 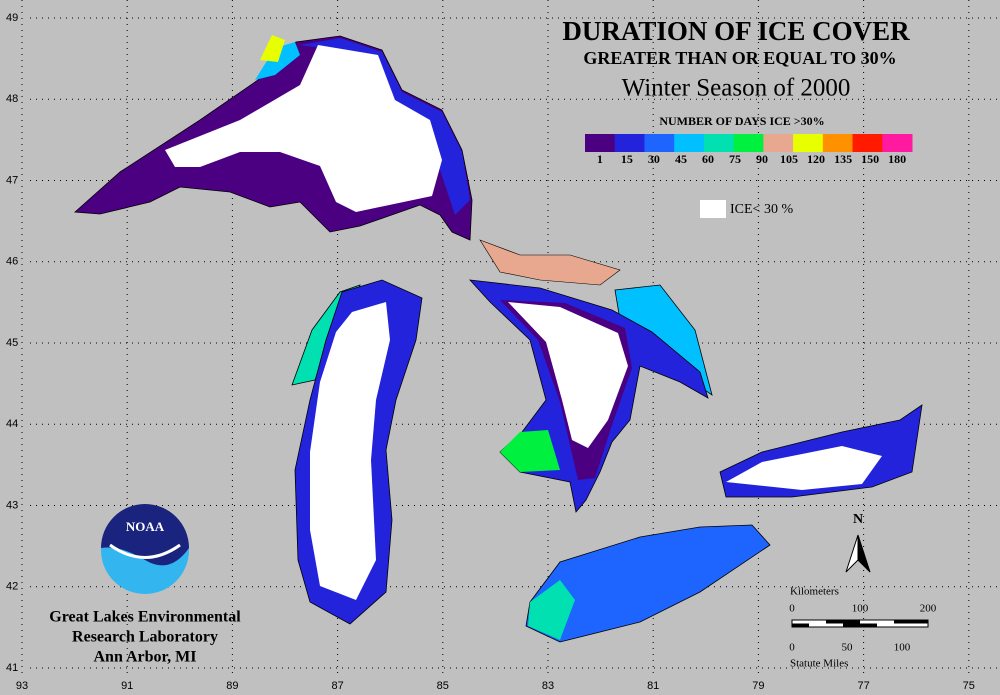 I want to click on latitude-label: 44, so click(x=12, y=424).